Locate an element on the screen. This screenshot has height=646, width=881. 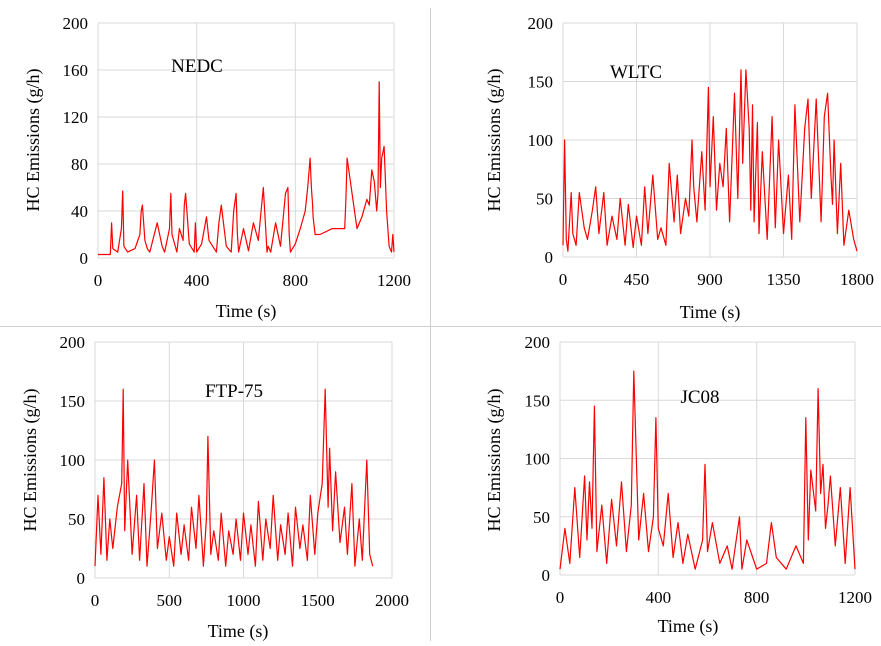
chart-title: WLTC is located at coordinates (636, 72).